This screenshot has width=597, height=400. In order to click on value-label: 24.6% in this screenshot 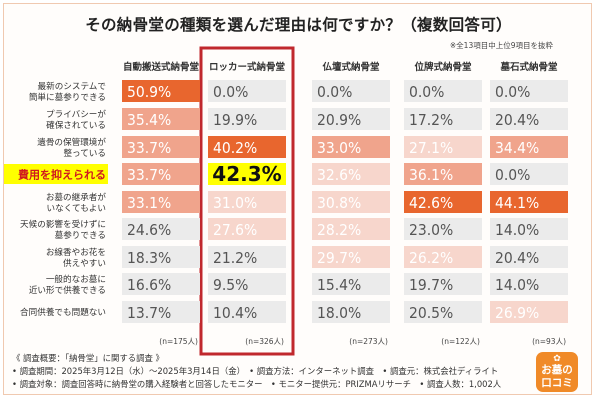, I will do `click(149, 230)`.